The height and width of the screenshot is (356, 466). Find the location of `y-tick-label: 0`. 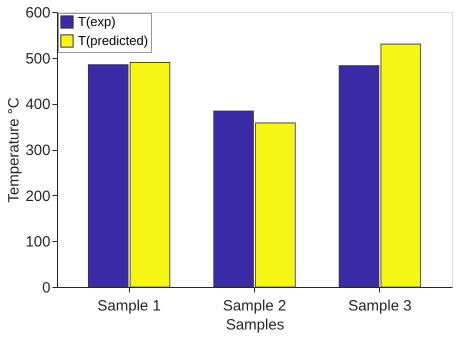

y-tick-label: 0 is located at coordinates (46, 288).